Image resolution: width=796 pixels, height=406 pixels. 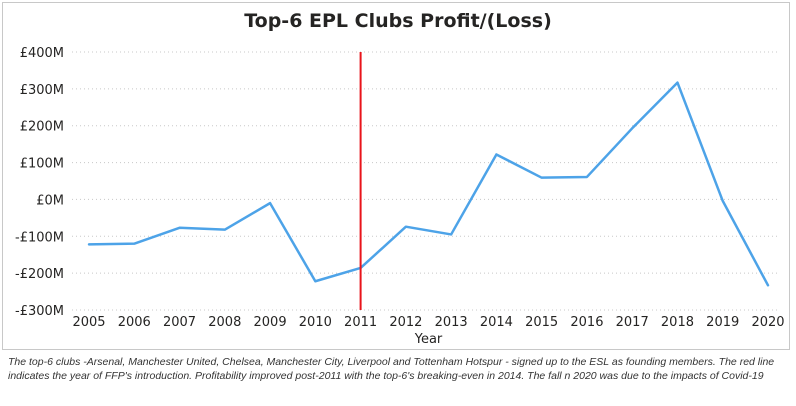 I want to click on y-tick-label: £100M, so click(x=42, y=164).